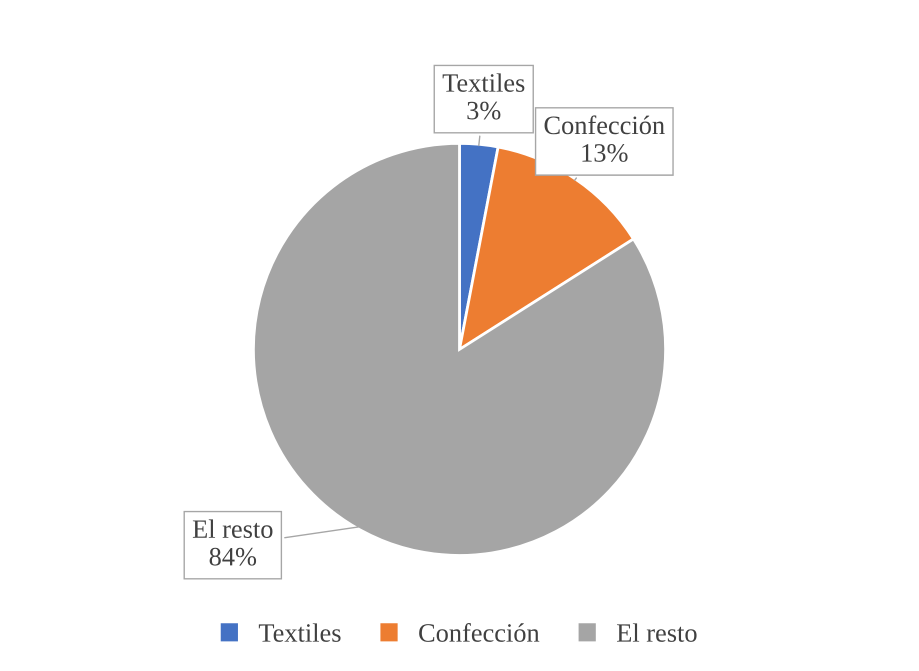 The image size is (919, 671). Describe the element at coordinates (656, 632) in the screenshot. I see `legend-label: El resto` at that location.